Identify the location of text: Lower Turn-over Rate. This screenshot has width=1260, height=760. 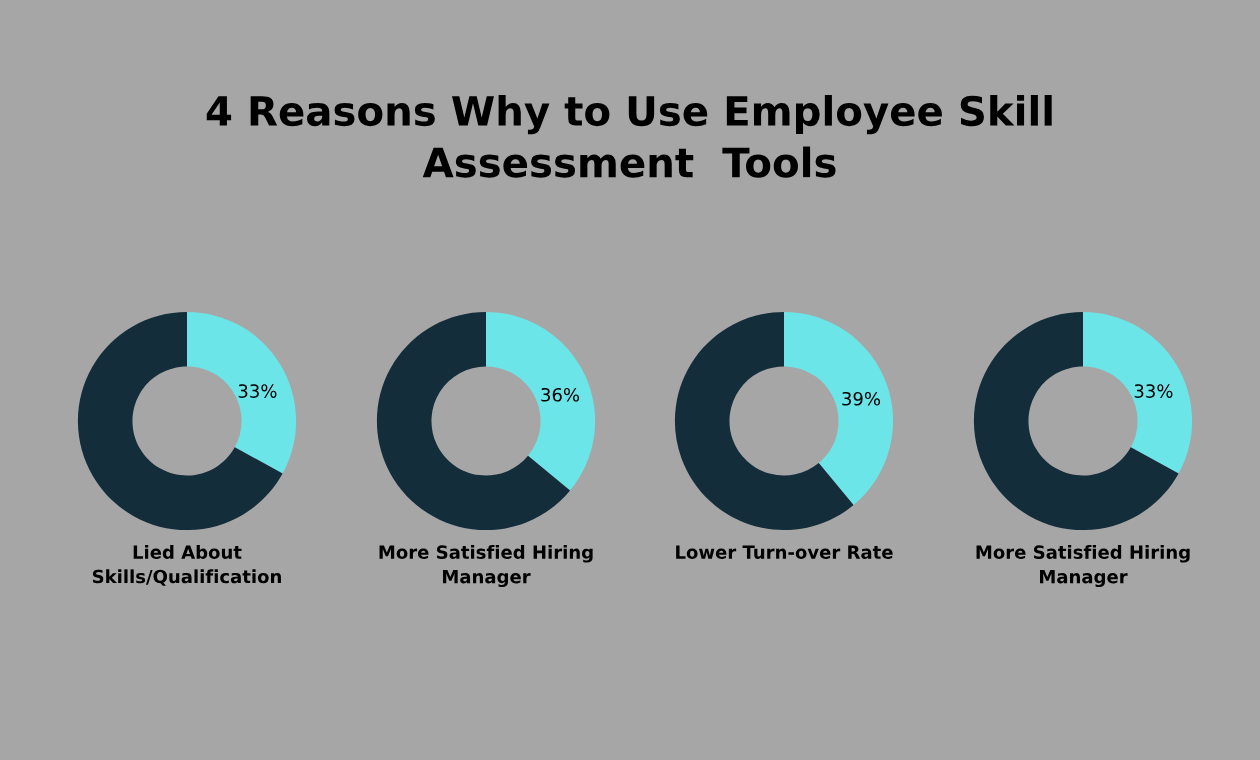
(784, 552).